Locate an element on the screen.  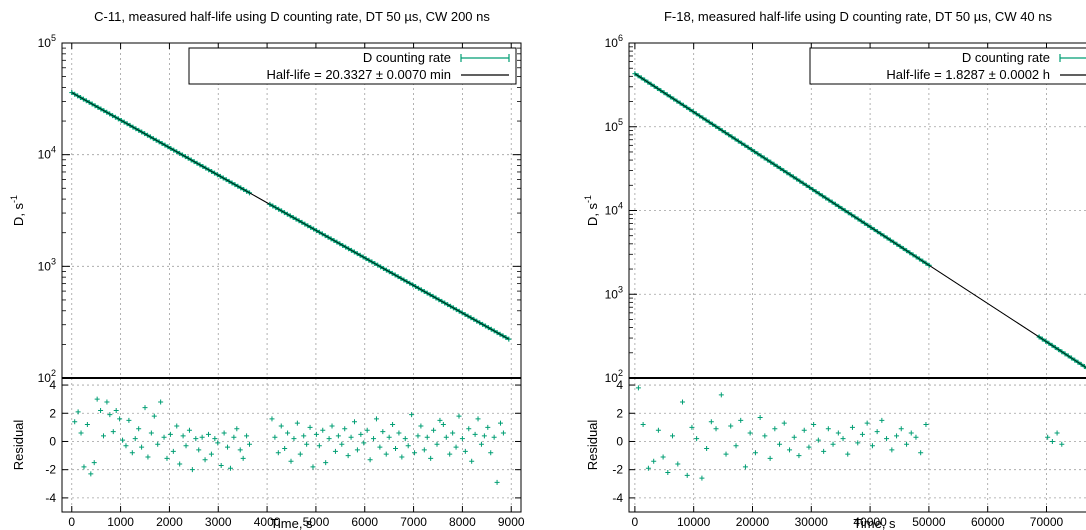
legend-label-fit: Half-life = 20.3327 ± 0.0070 min is located at coordinates (358, 74).